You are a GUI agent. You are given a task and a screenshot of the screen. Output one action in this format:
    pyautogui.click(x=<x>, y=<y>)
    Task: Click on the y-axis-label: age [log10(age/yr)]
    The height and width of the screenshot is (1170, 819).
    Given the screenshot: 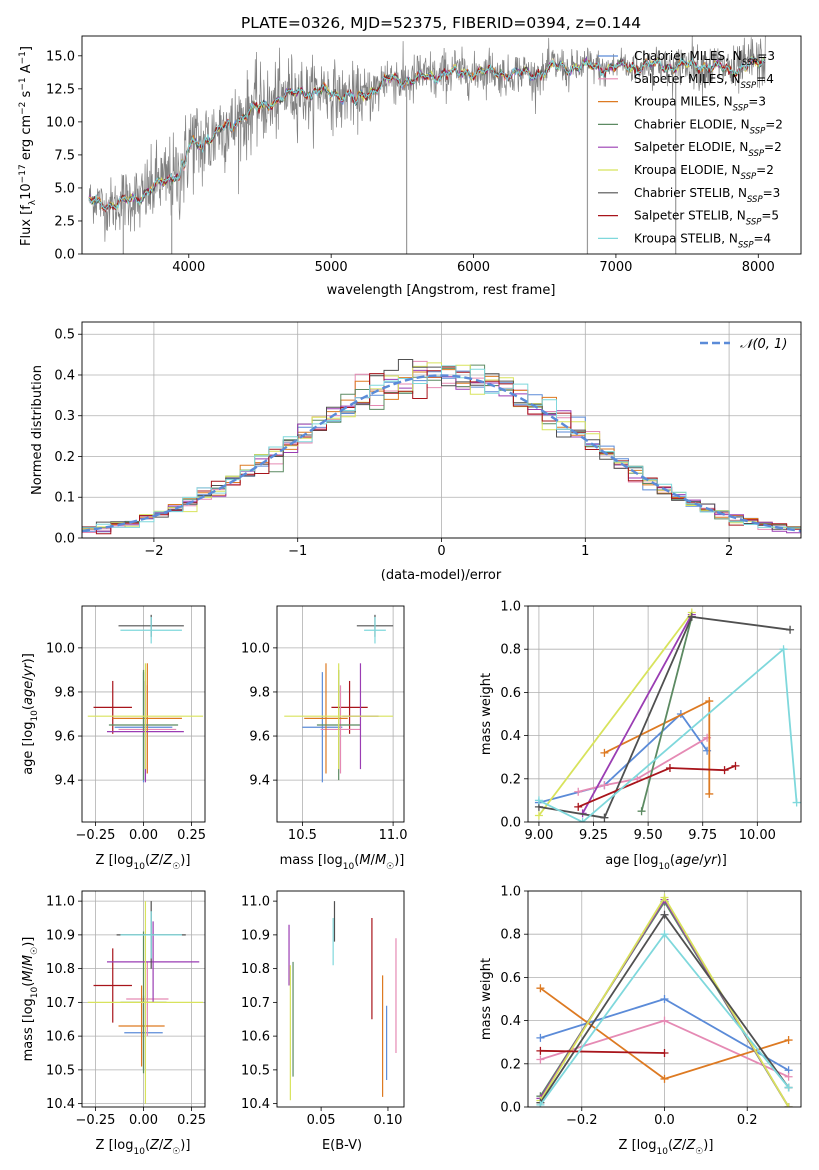 What is the action you would take?
    pyautogui.click(x=30, y=714)
    